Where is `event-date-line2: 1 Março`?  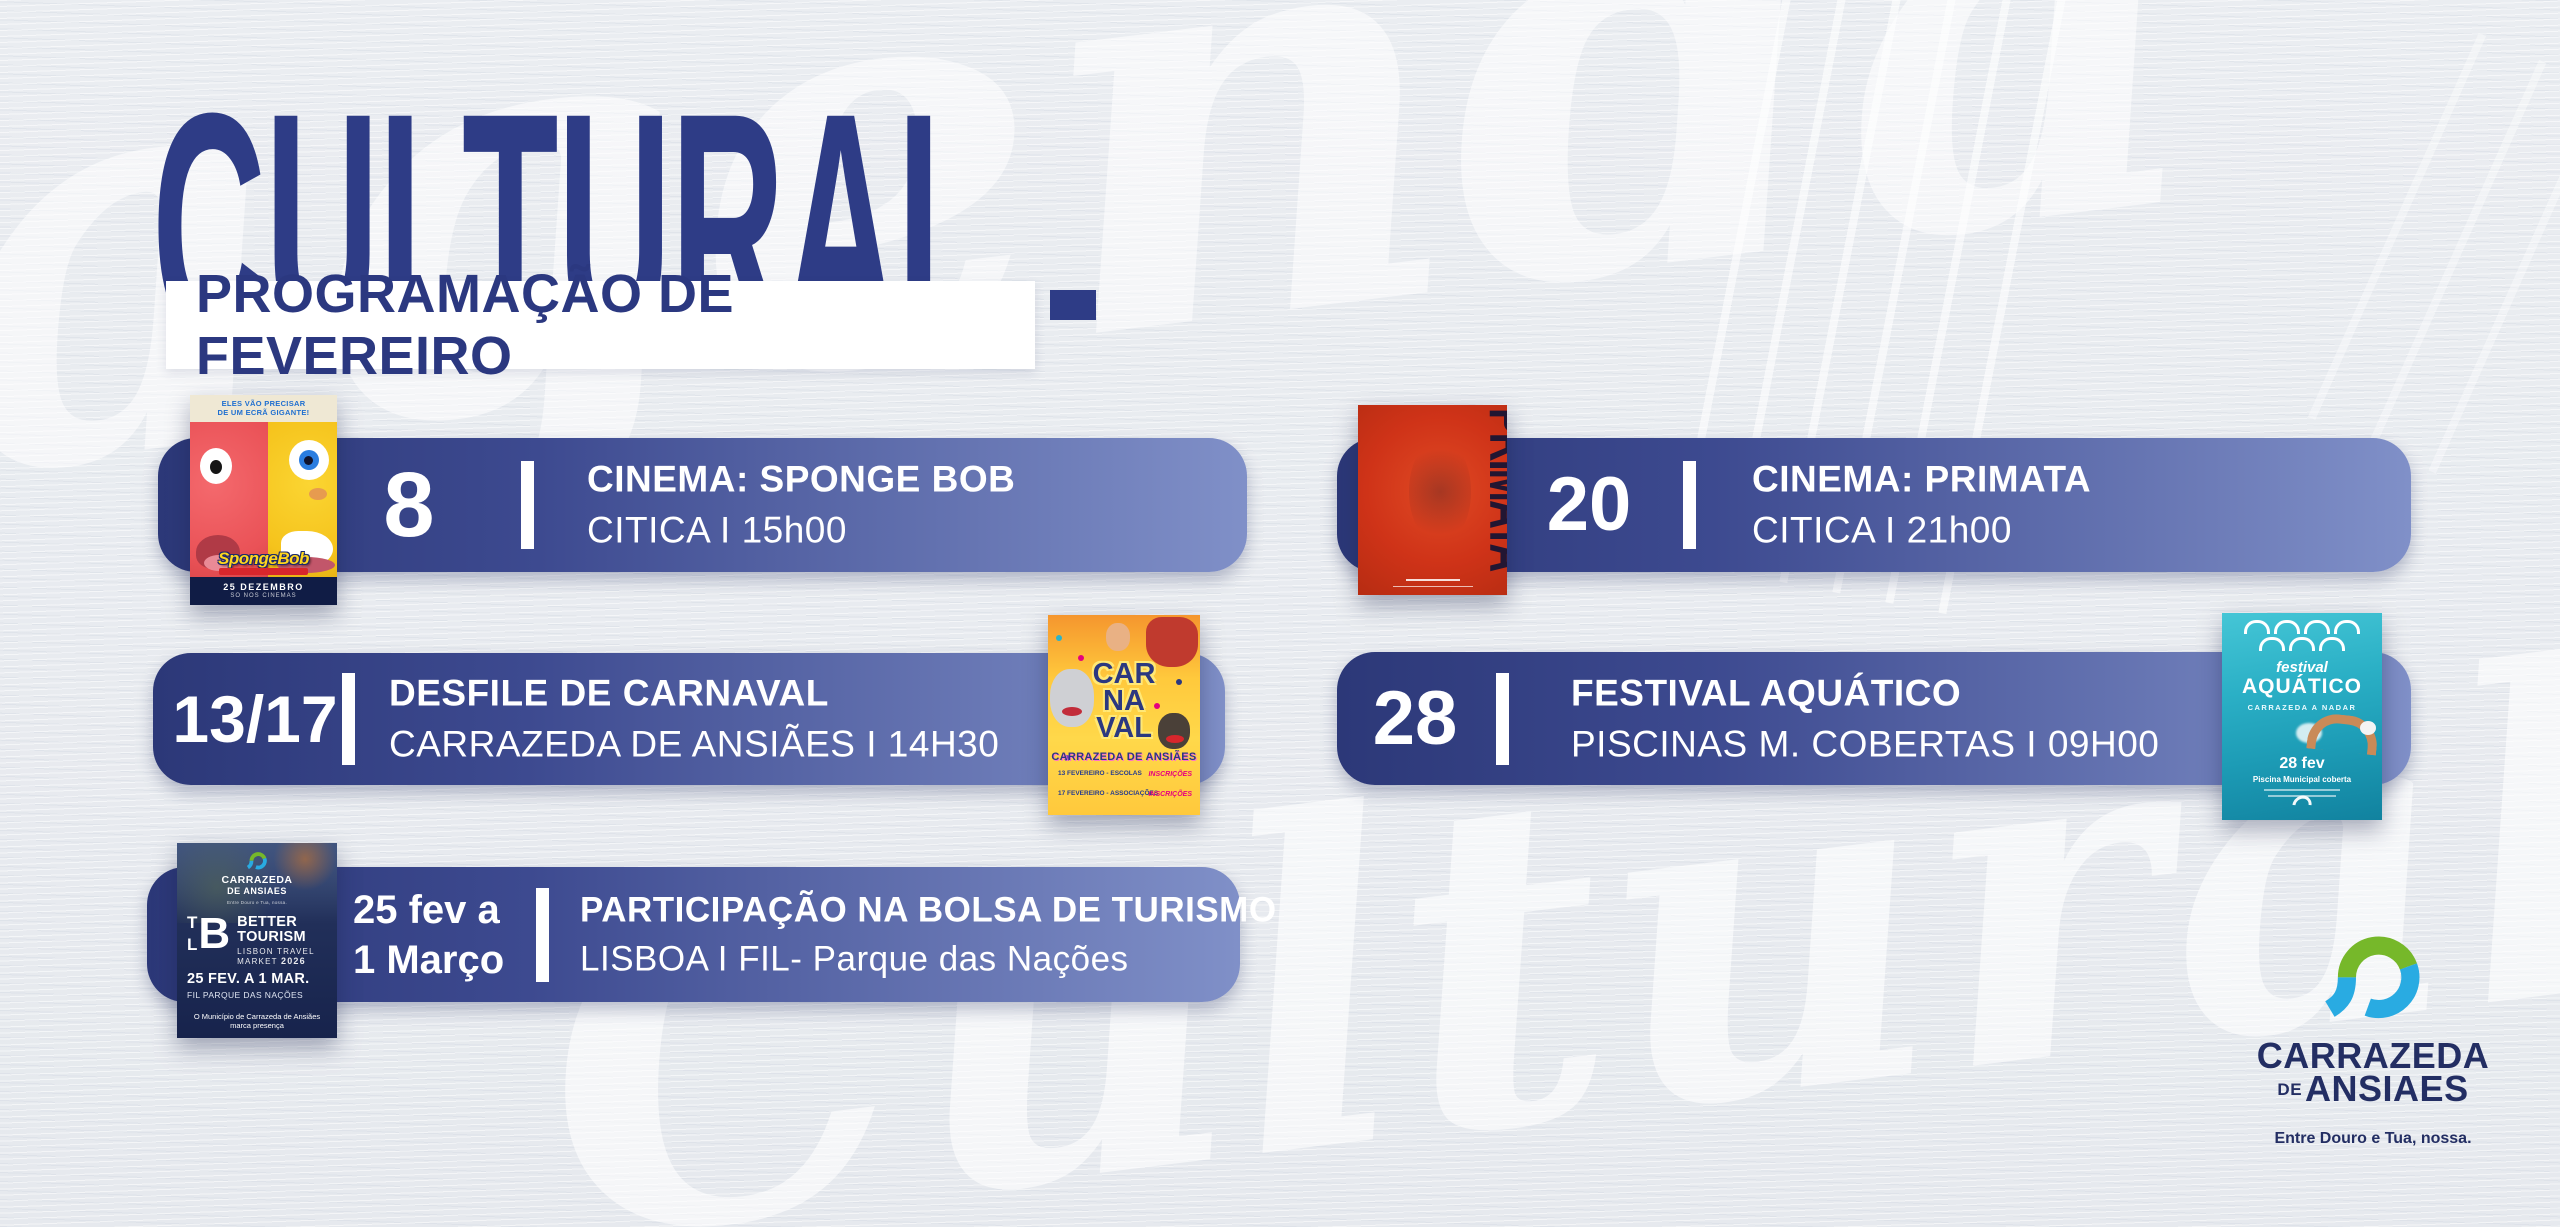
event-date-line2: 1 Março is located at coordinates (429, 959).